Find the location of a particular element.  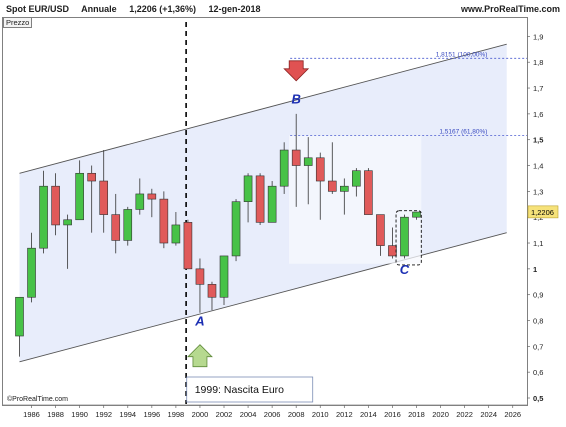

candle-2005 is located at coordinates (260, 199).